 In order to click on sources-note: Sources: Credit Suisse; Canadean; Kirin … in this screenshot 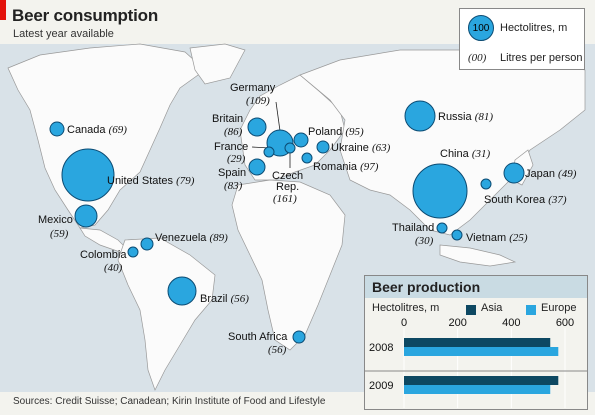, I will do `click(169, 401)`.